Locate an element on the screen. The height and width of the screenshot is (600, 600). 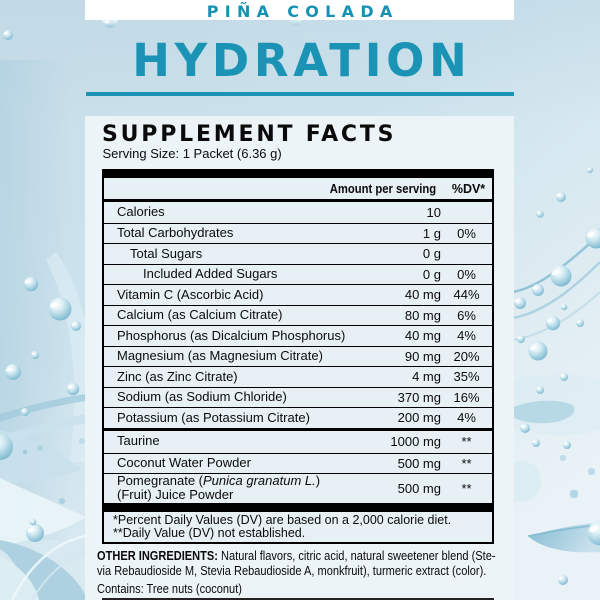
table-row: Total Sugars 0 g is located at coordinates (298, 253).